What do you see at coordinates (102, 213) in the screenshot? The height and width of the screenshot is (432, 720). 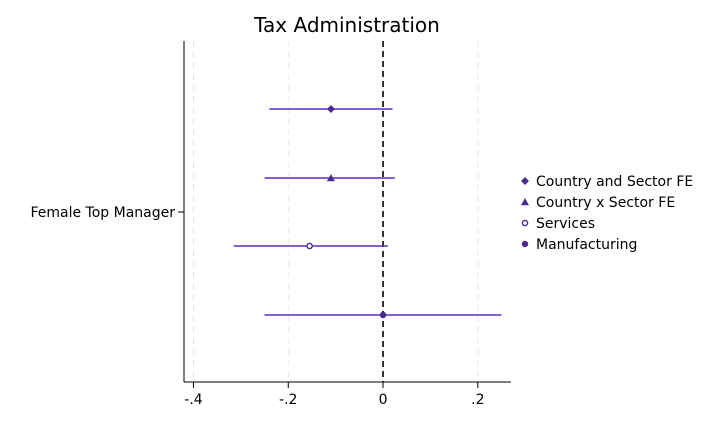 I see `y-category-label: Female Top Manager` at bounding box center [102, 213].